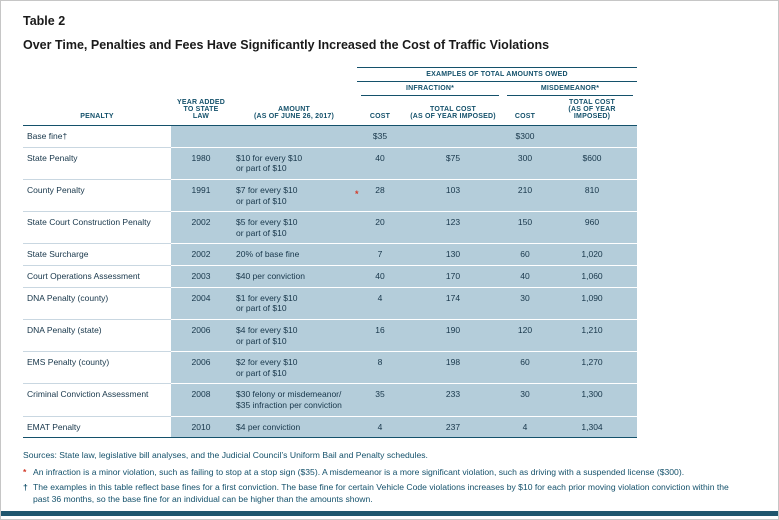 The image size is (779, 520). What do you see at coordinates (453, 163) in the screenshot?
I see `cell-inf-total: $75` at bounding box center [453, 163].